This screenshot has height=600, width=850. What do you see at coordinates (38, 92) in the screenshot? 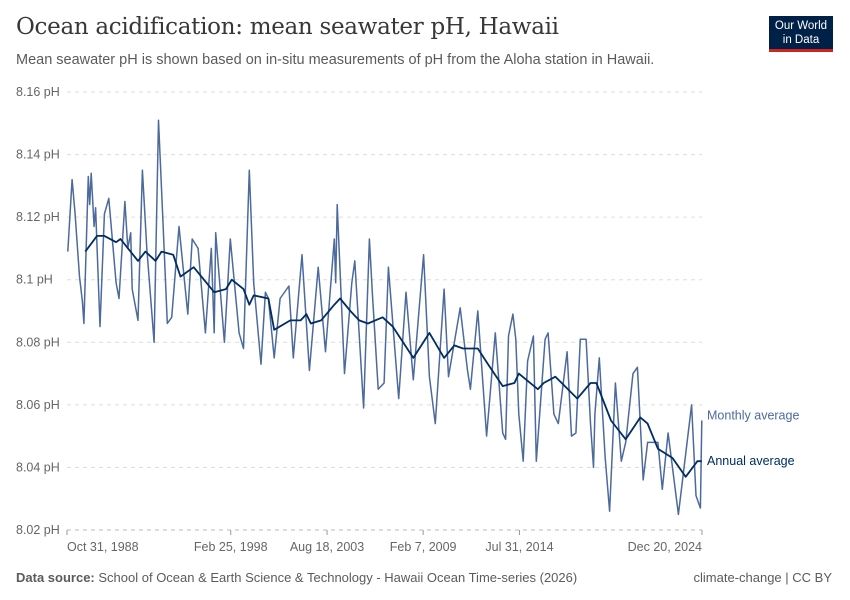
I see `y-tick-label: 8.16 pH` at bounding box center [38, 92].